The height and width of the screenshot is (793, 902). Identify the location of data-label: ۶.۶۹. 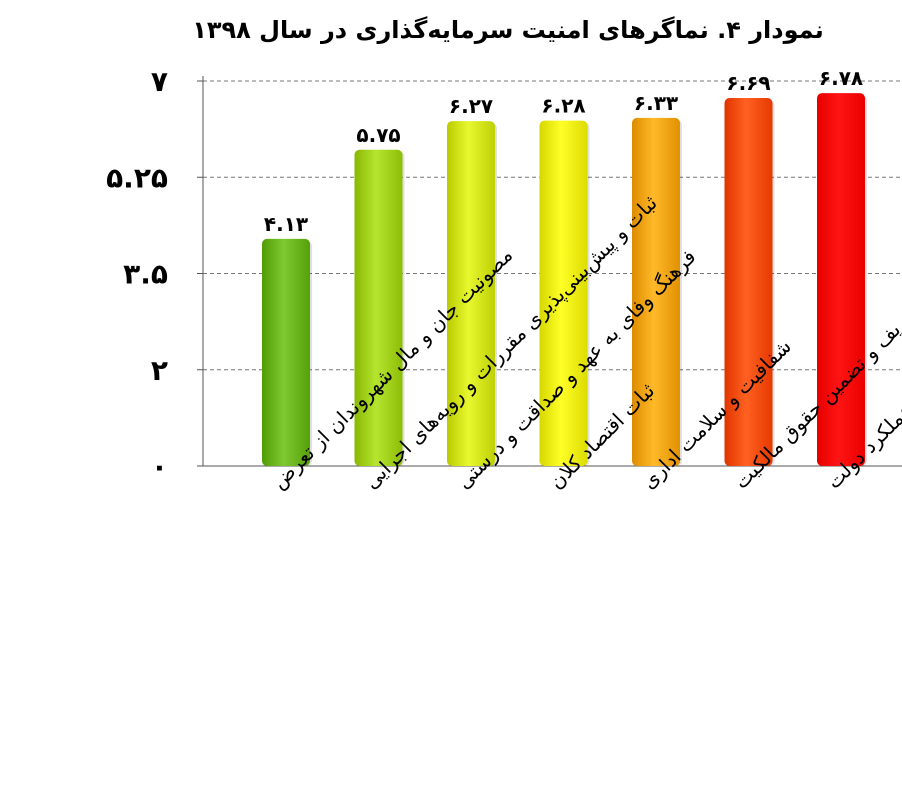
(748, 83).